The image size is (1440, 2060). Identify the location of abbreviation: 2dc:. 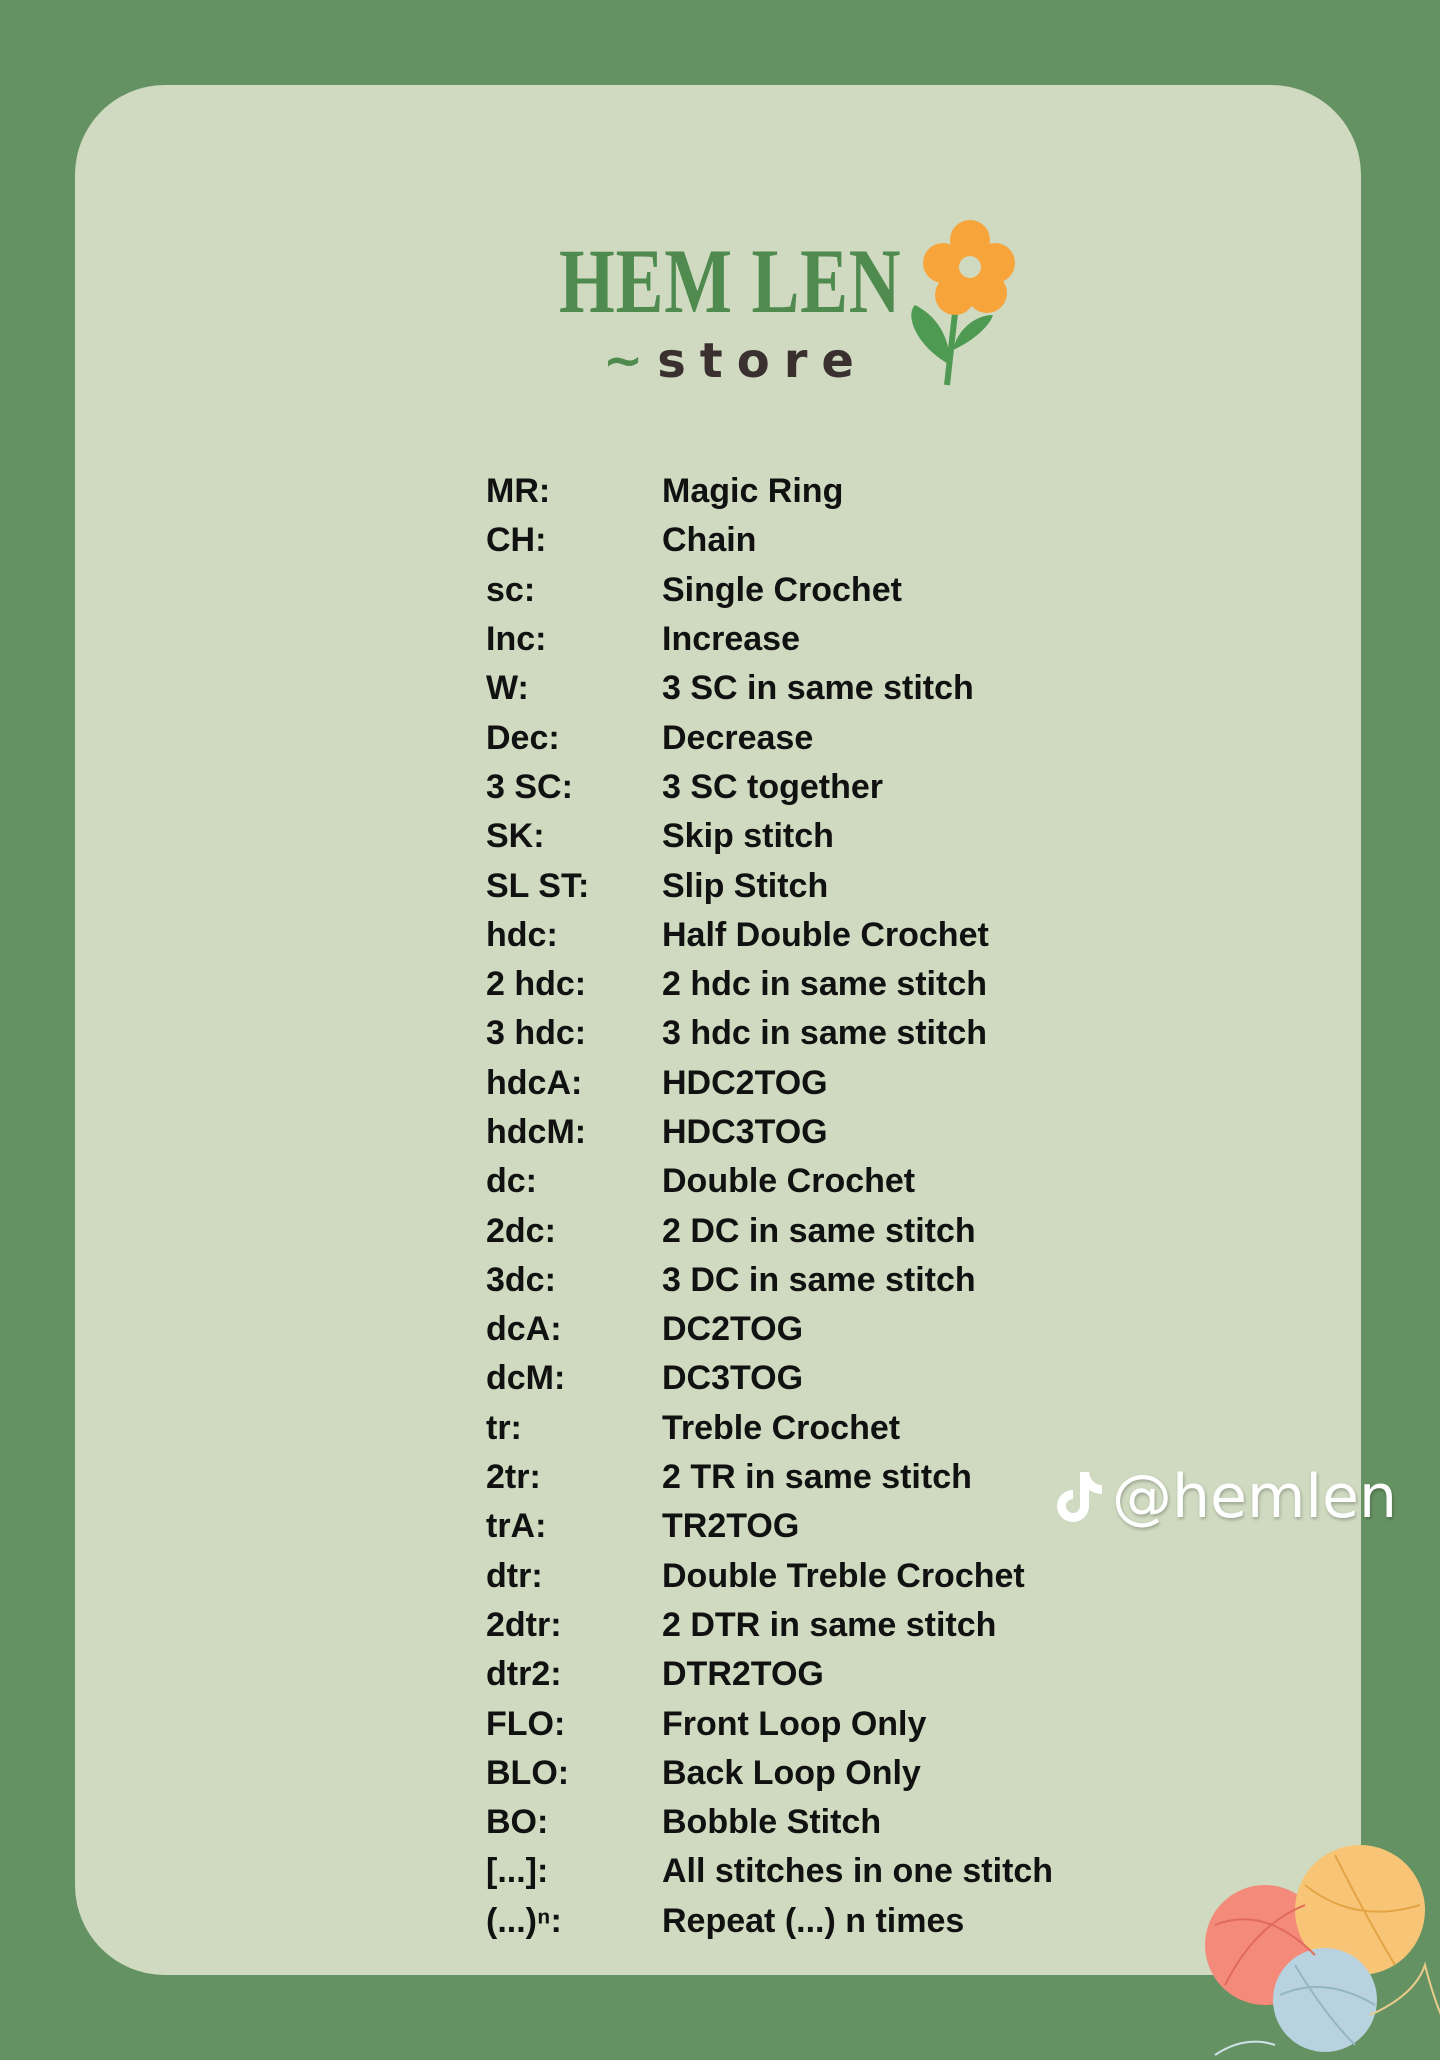
(521, 1230).